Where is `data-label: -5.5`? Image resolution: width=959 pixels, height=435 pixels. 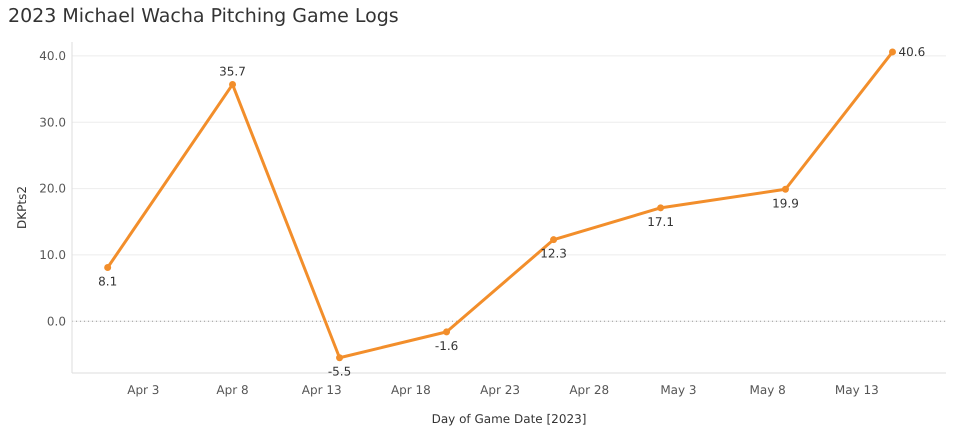 data-label: -5.5 is located at coordinates (340, 371).